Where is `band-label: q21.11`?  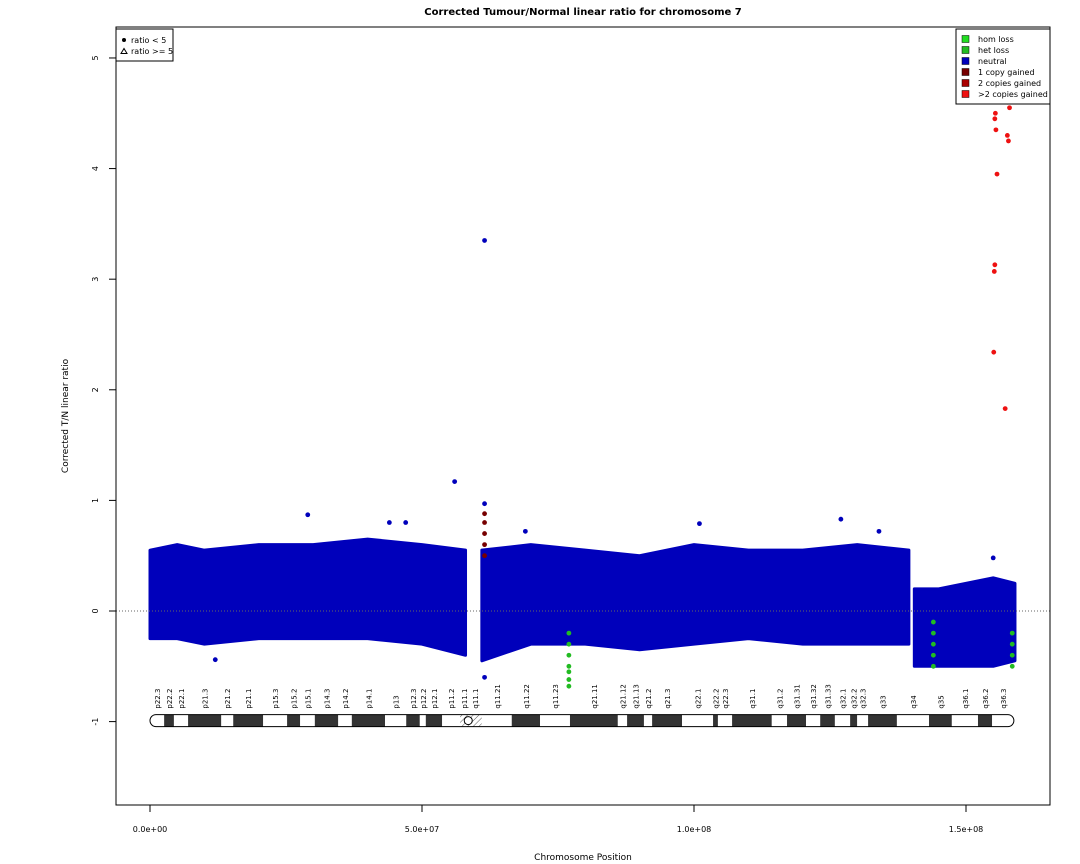
band-label: q21.11 is located at coordinates (595, 696).